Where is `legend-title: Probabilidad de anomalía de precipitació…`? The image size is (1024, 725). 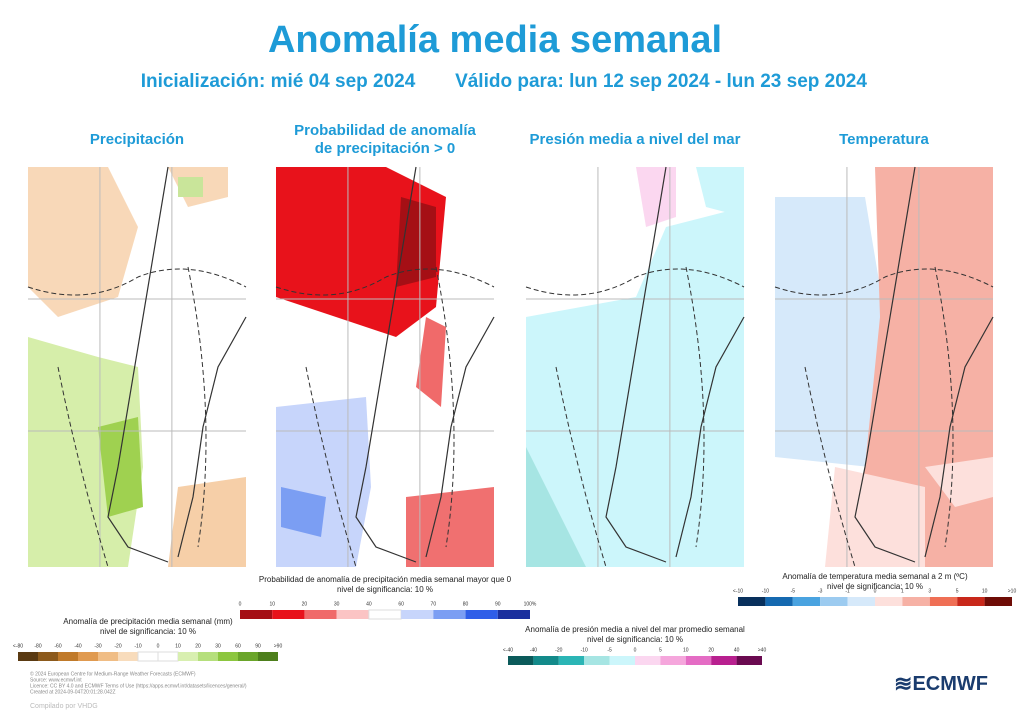
legend-title: Probabilidad de anomalía de precipitació… is located at coordinates (385, 579).